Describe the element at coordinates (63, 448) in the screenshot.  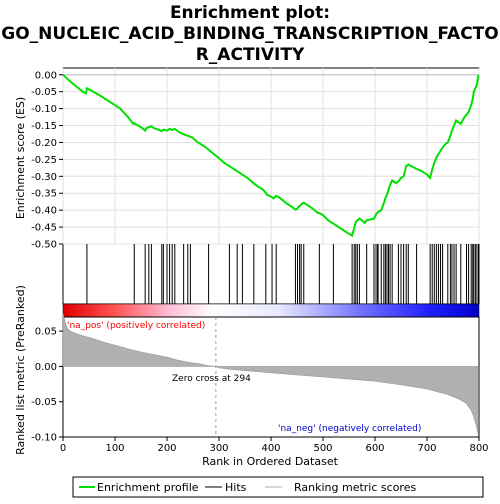
I see `x-tick-label: 0` at that location.